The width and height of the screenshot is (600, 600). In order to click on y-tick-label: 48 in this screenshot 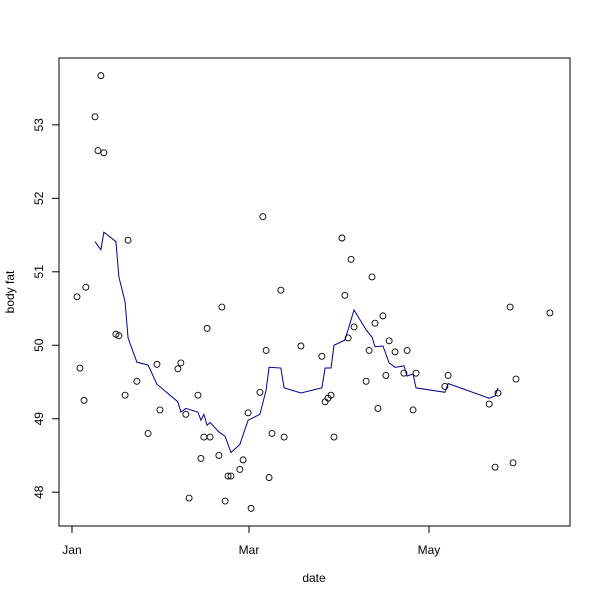, I will do `click(39, 492)`.